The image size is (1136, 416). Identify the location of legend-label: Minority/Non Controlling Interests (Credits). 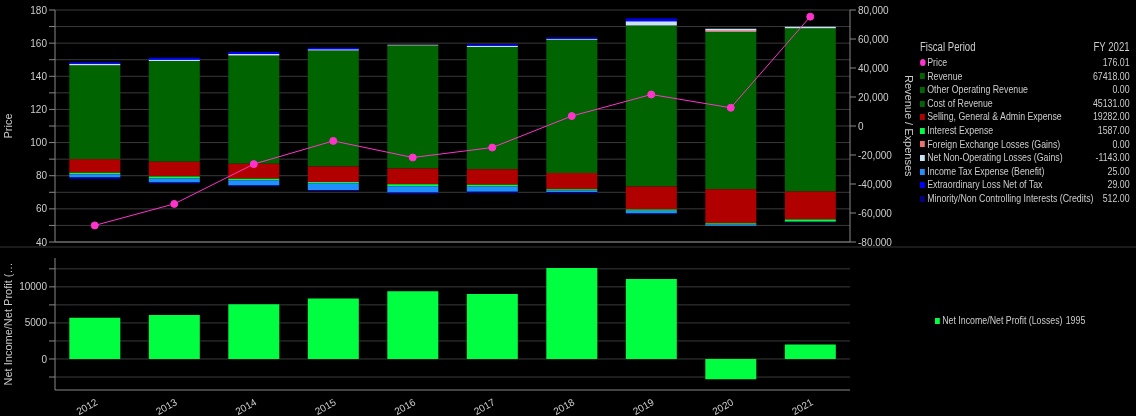
(1010, 198).